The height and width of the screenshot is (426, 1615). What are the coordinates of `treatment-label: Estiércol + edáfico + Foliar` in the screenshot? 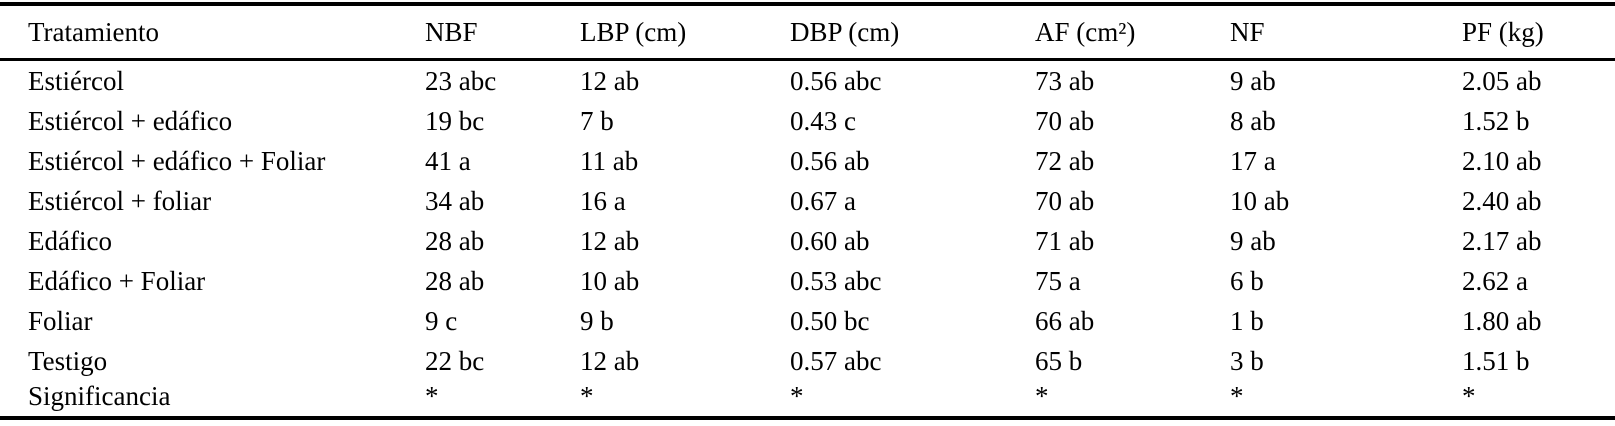 It's located at (177, 160).